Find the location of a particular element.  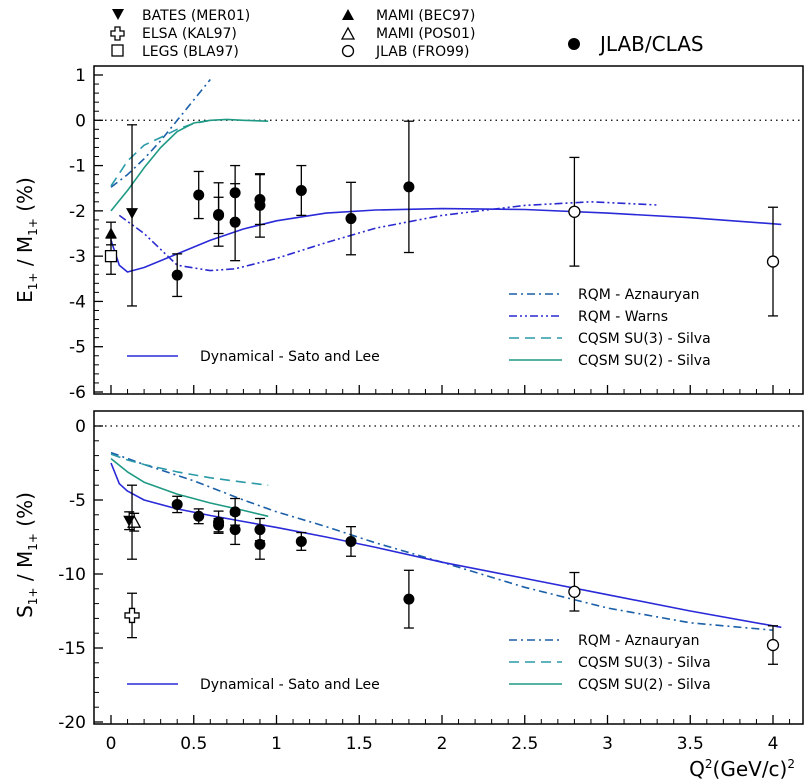

legend-jlab-clas-label: JLAB/CLAS is located at coordinates (651, 44).